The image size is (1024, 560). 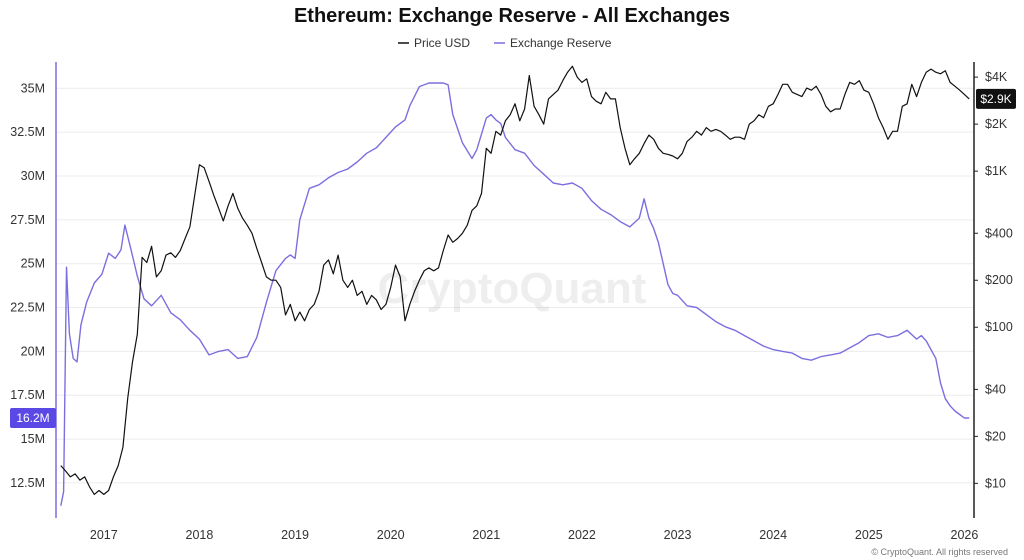 What do you see at coordinates (996, 124) in the screenshot?
I see `right-tick-label: $2K` at bounding box center [996, 124].